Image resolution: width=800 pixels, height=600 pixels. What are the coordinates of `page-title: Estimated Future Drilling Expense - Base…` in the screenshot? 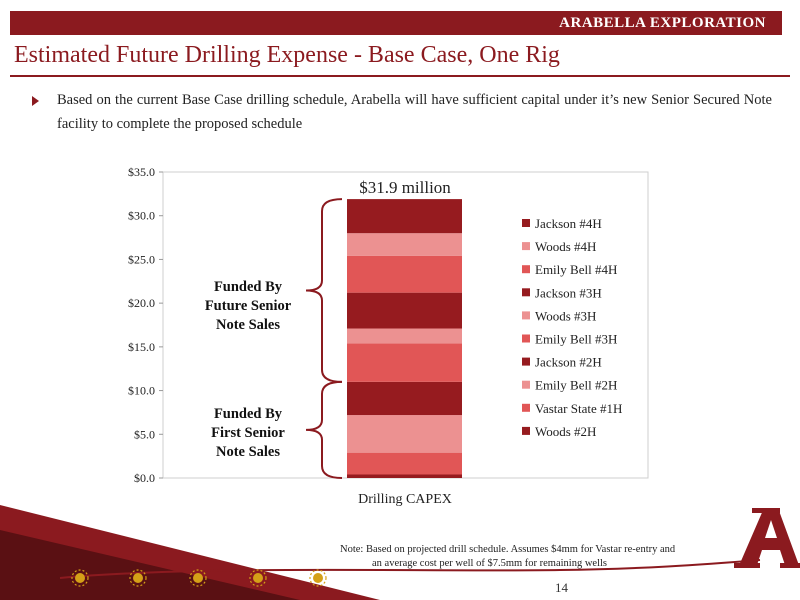 It's located at (287, 55).